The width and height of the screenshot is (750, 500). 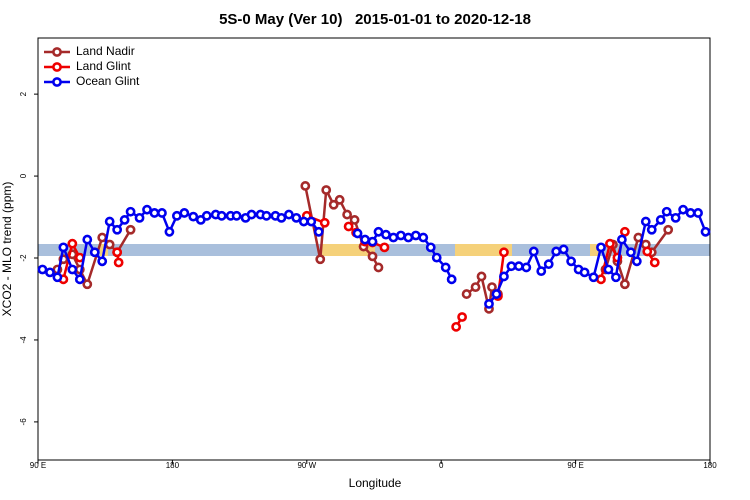 I want to click on y-tick-label: 0, so click(x=23, y=175).